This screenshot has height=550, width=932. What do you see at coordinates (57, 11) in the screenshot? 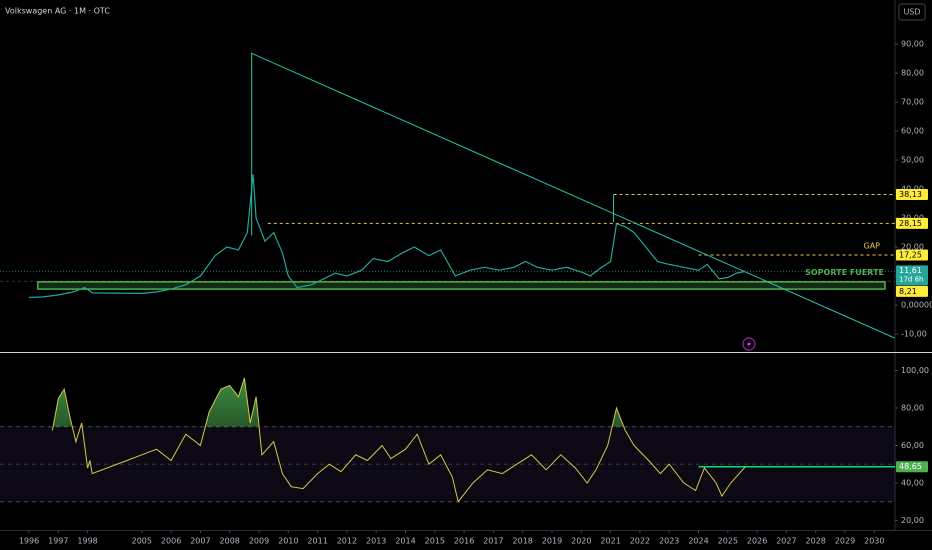
I see `chart-title: Volkswagen AG · 1M · OTC` at bounding box center [57, 11].